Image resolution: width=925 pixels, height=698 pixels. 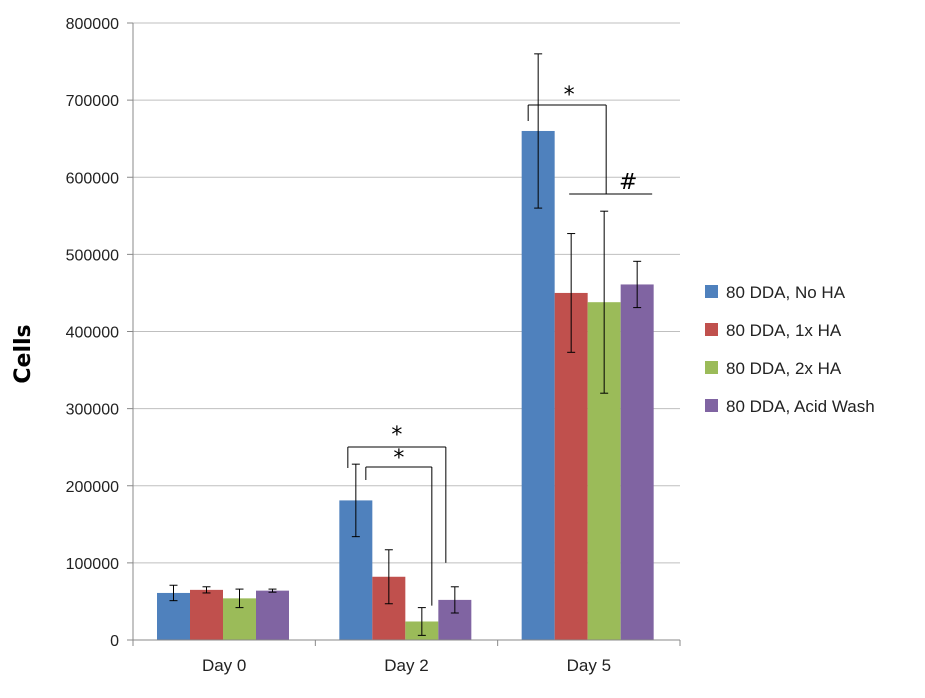 I want to click on x-axis-labels: Day 0 Day 2 Day 5, so click(x=406, y=665).